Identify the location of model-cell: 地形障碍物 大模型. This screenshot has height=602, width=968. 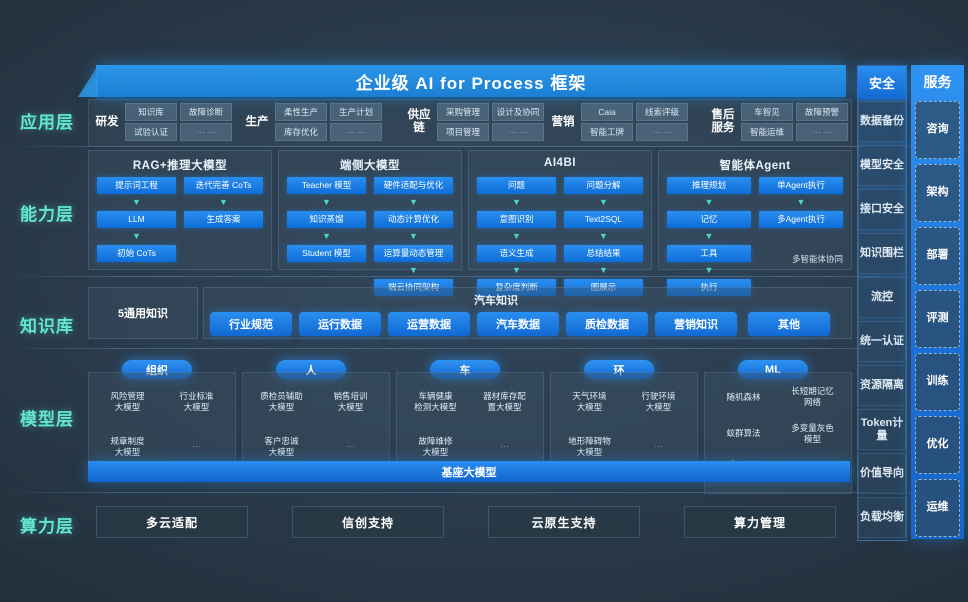
(589, 446).